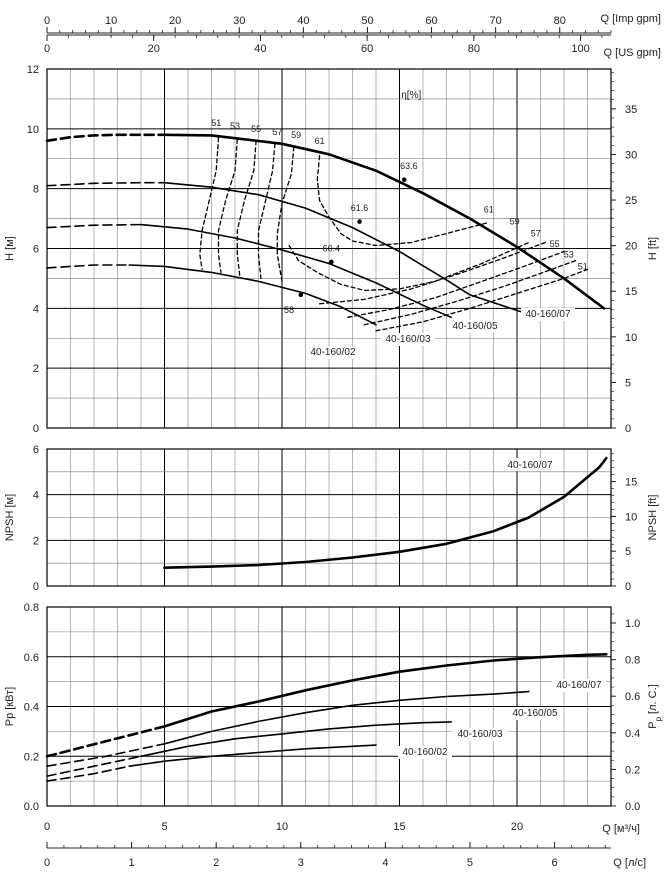  What do you see at coordinates (424, 752) in the screenshot?
I see `power-curve-label: 40-160/02` at bounding box center [424, 752].